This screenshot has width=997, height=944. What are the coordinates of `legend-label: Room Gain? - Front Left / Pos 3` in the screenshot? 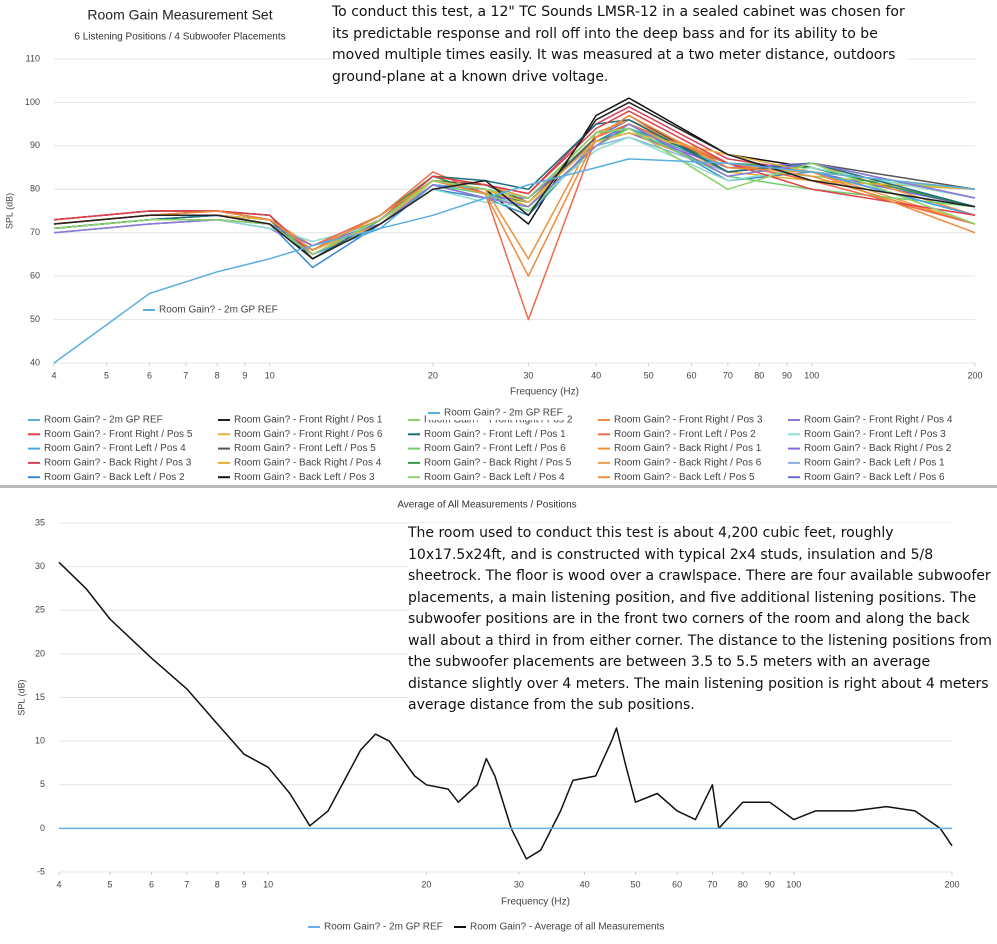 It's located at (875, 434).